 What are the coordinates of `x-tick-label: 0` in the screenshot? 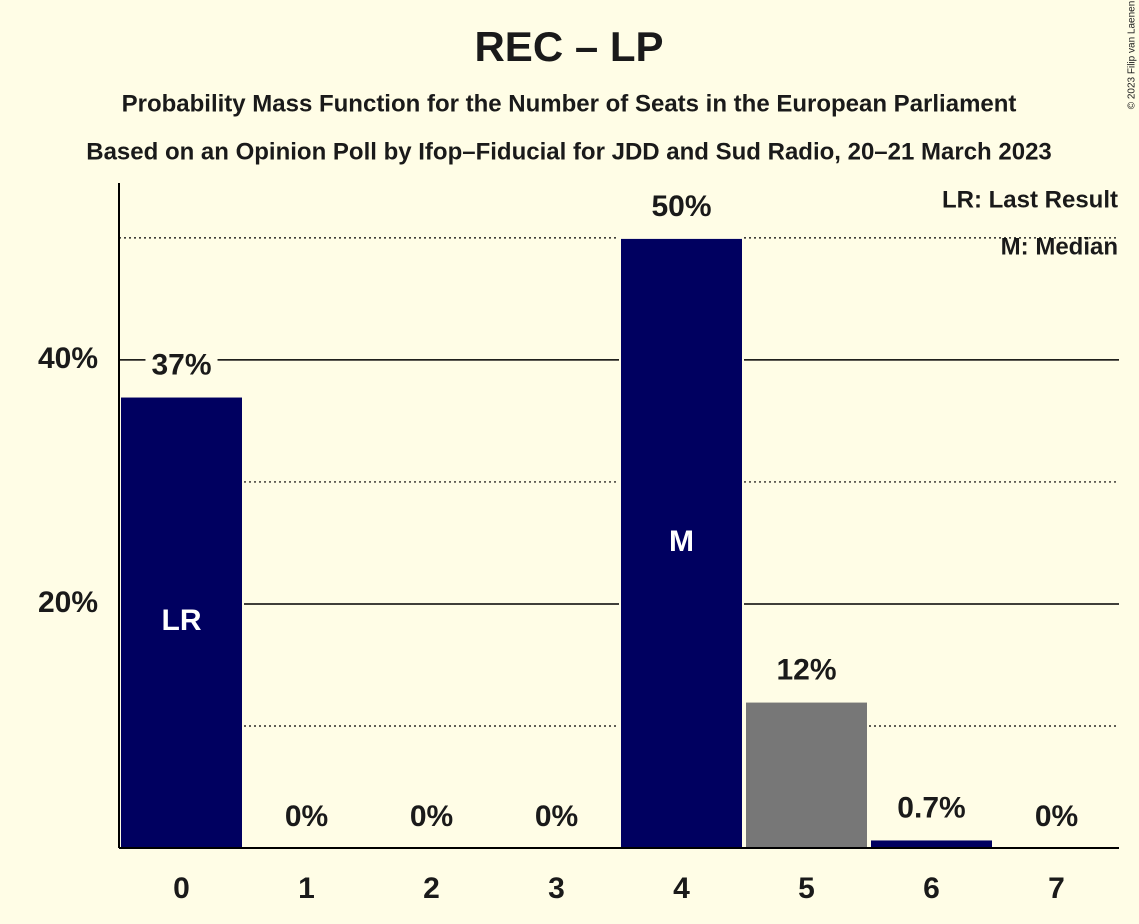 It's located at (181, 888).